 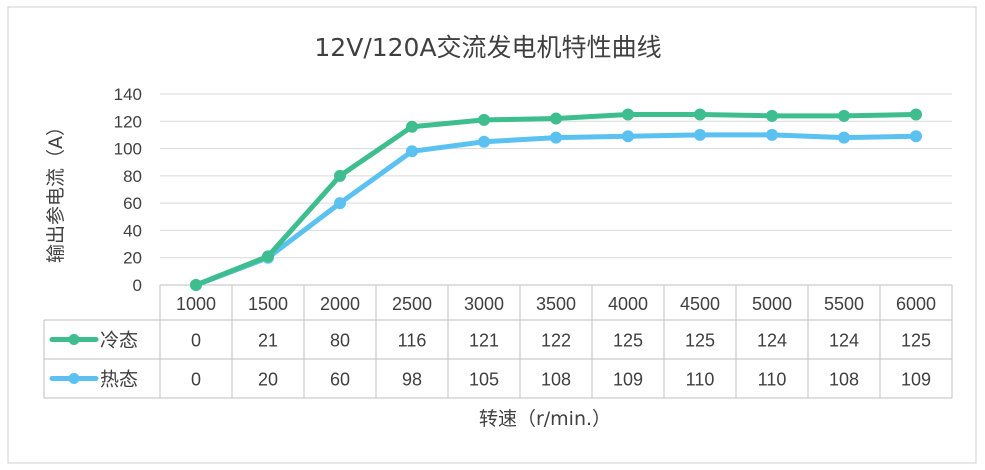 What do you see at coordinates (128, 94) in the screenshot?
I see `y-tick-label: 140` at bounding box center [128, 94].